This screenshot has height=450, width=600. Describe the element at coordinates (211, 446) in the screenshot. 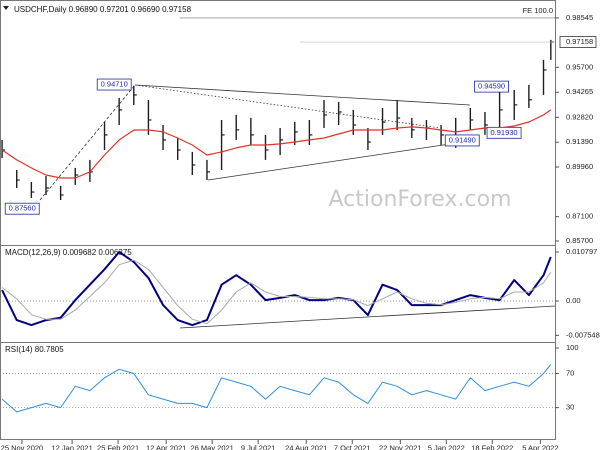

I see `x-tick-label: 26 May 2021` at that location.